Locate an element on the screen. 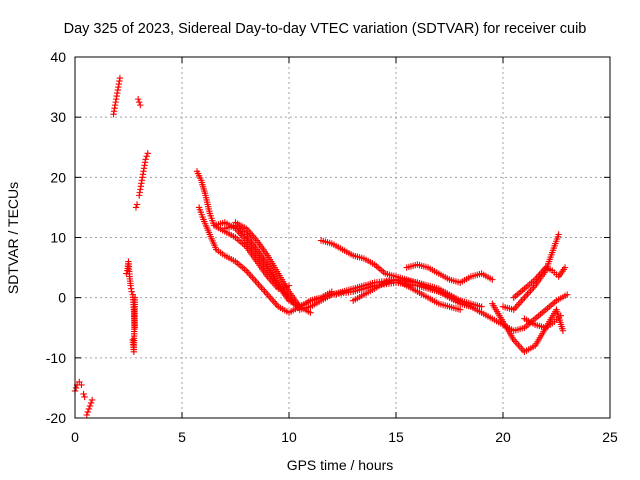 The image size is (640, 480). y-axis-label: SDTVAR / TECUs is located at coordinates (13, 238).